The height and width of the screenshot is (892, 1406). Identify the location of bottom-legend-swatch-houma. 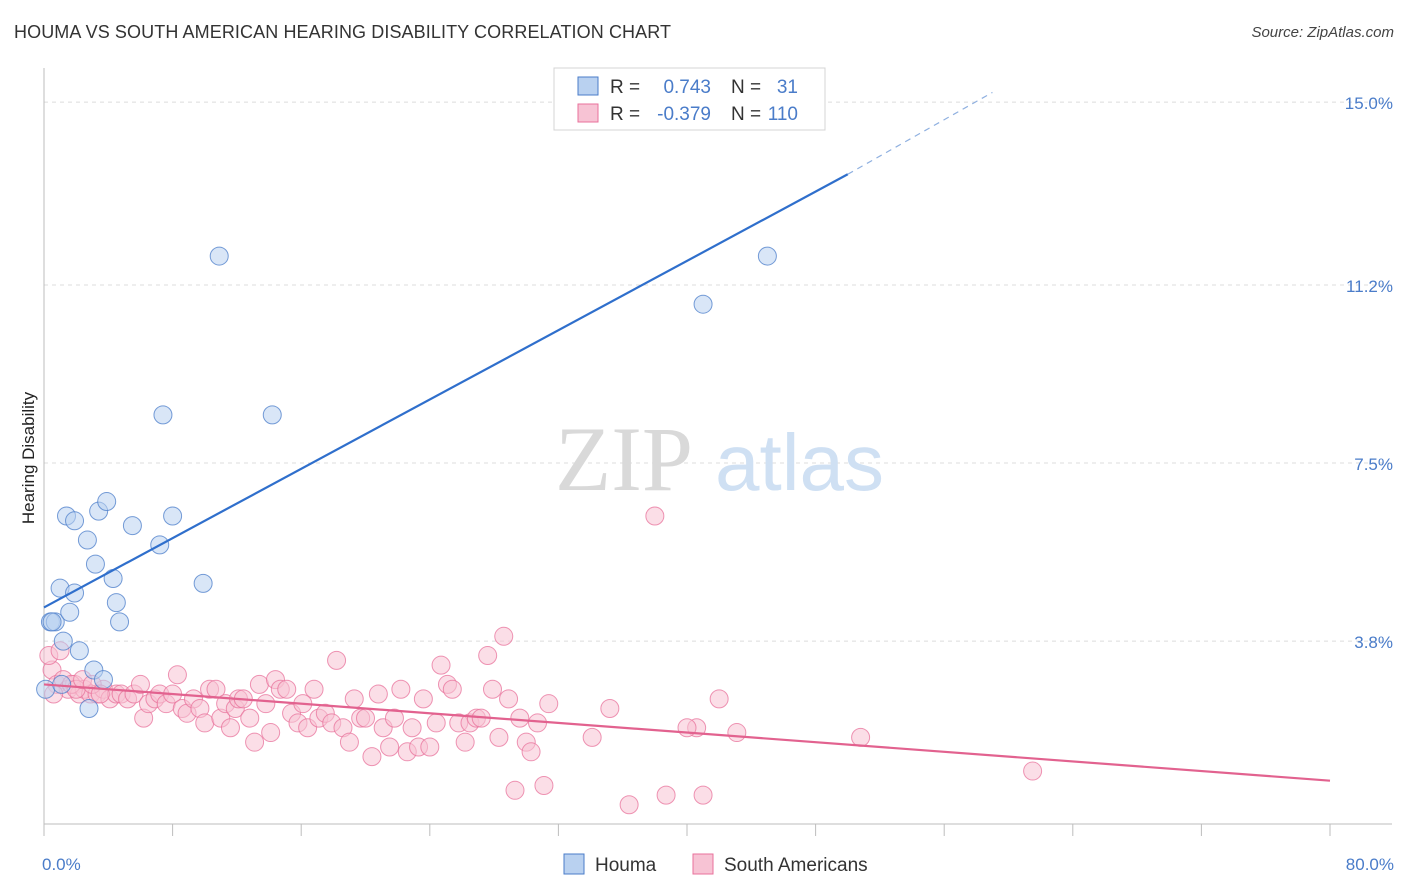
(574, 864).